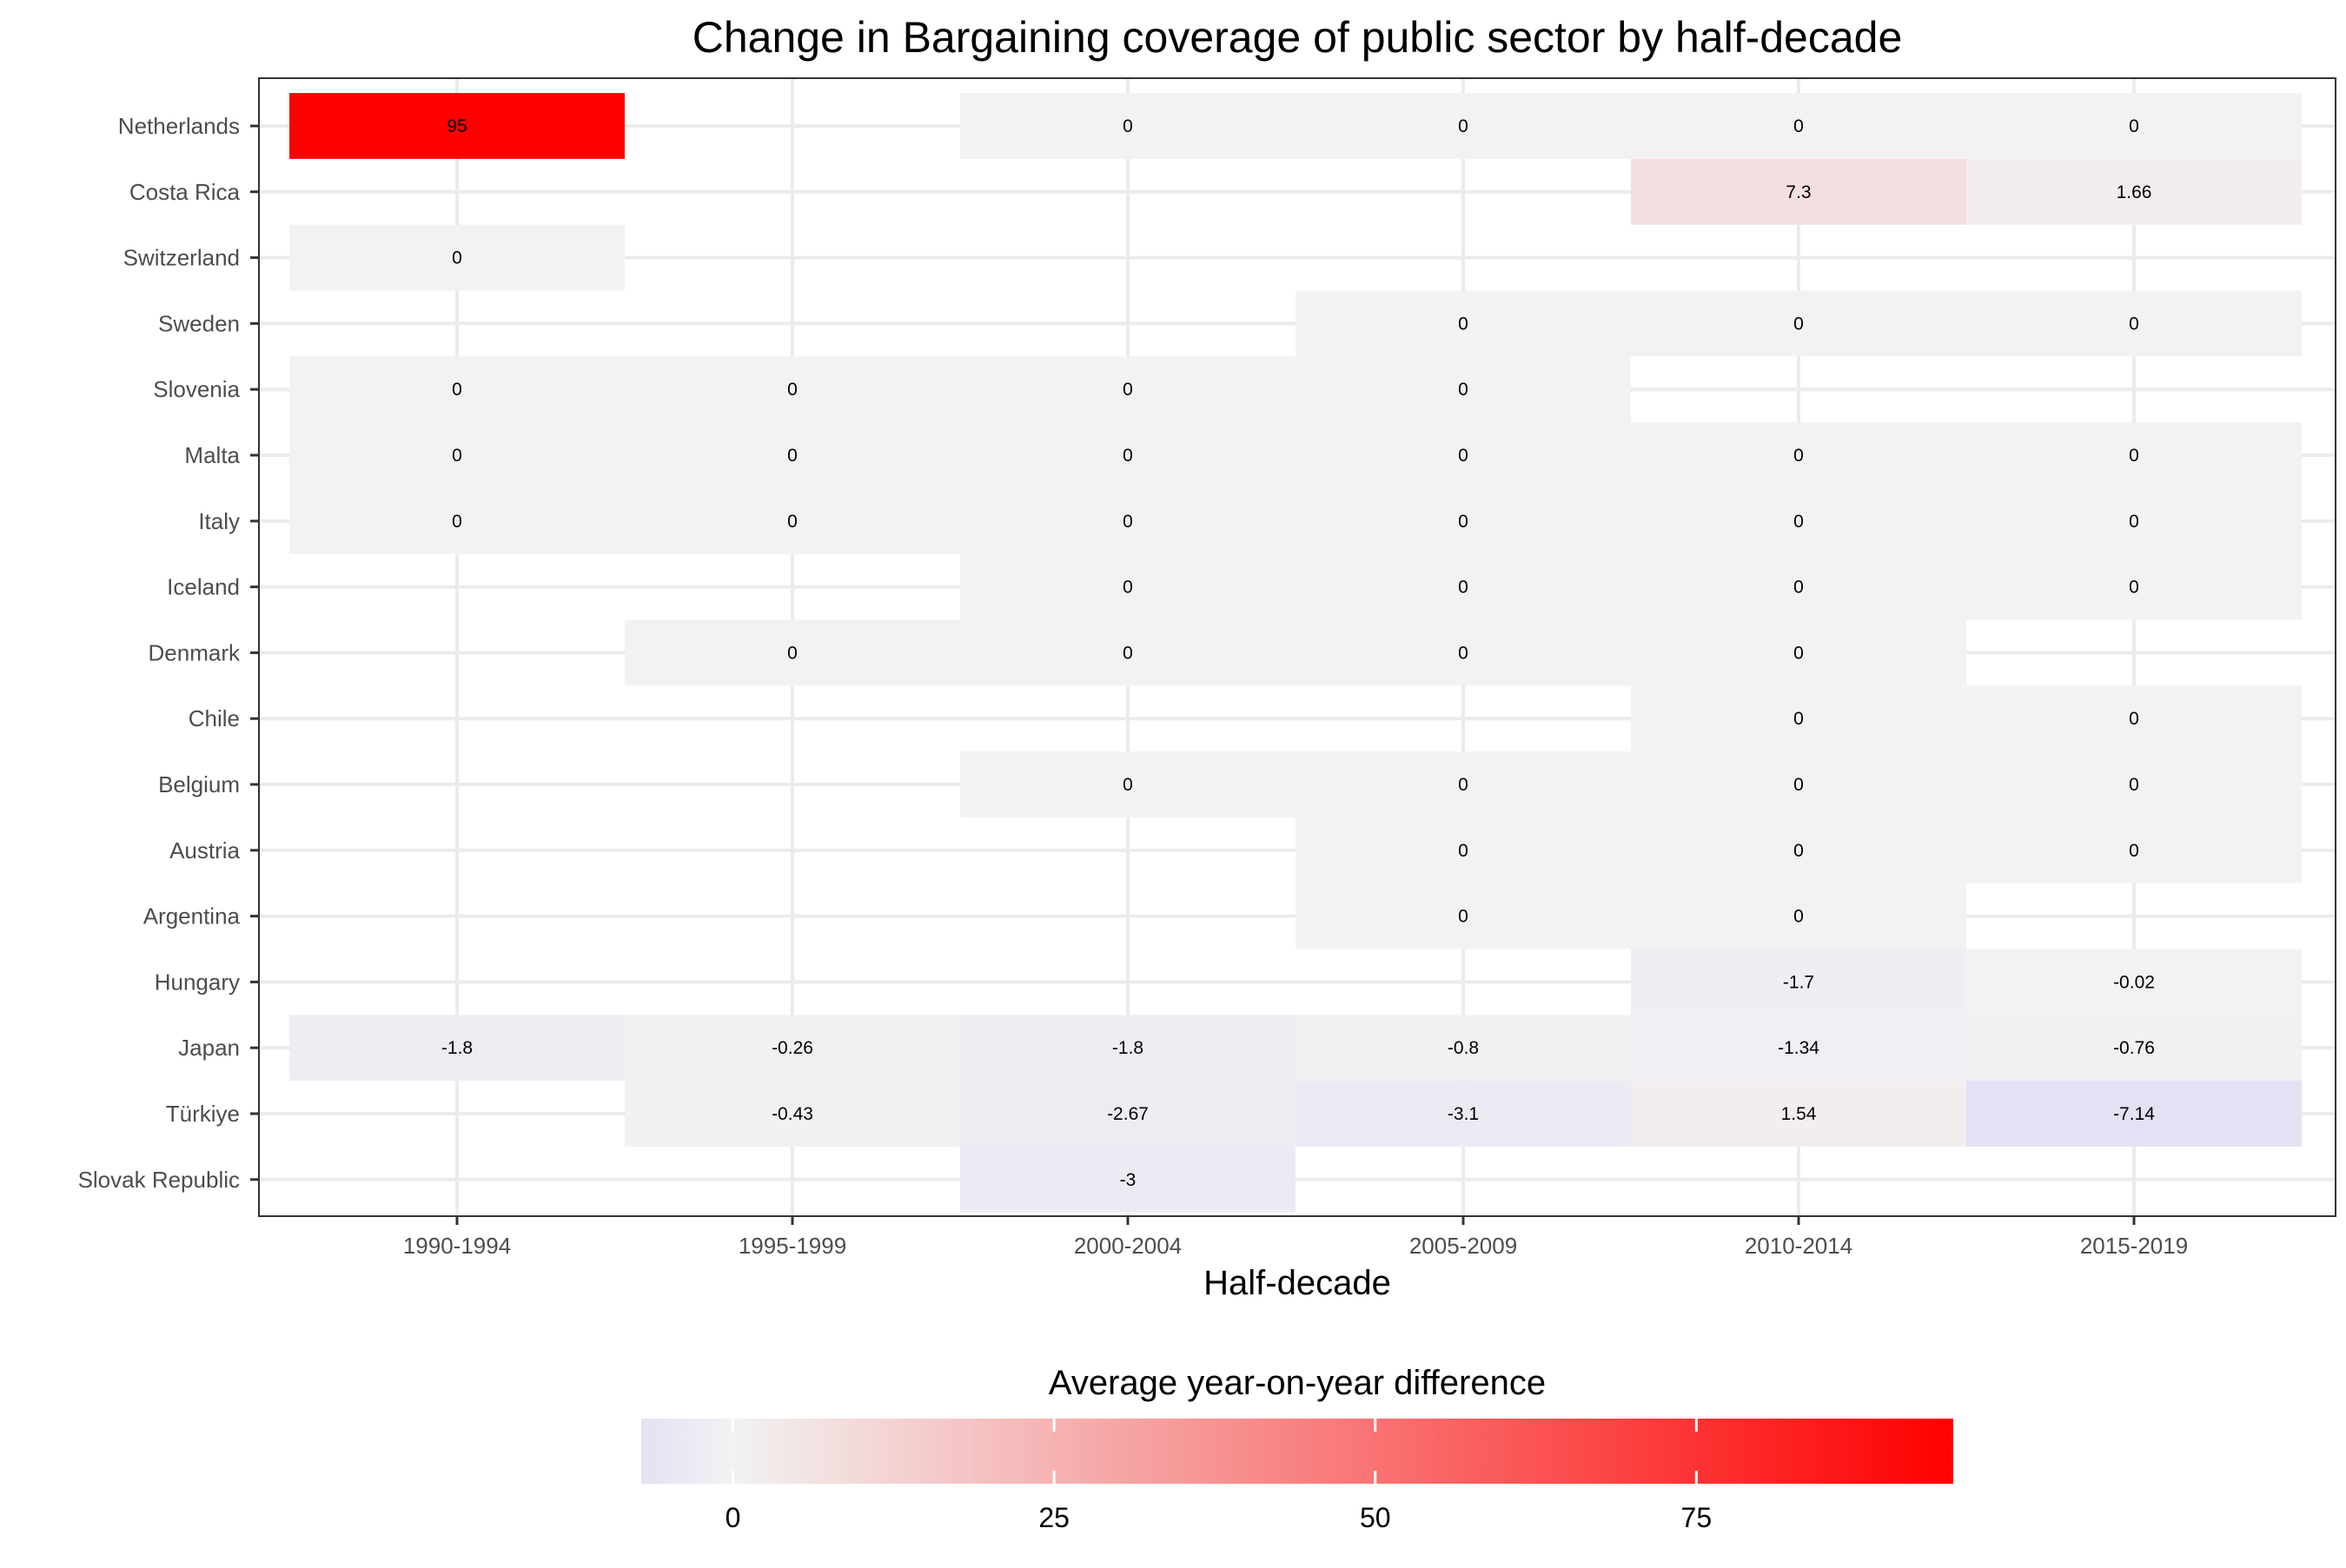 The height and width of the screenshot is (1568, 2346). Describe the element at coordinates (192, 917) in the screenshot. I see `y-tick-label: Argentina` at that location.